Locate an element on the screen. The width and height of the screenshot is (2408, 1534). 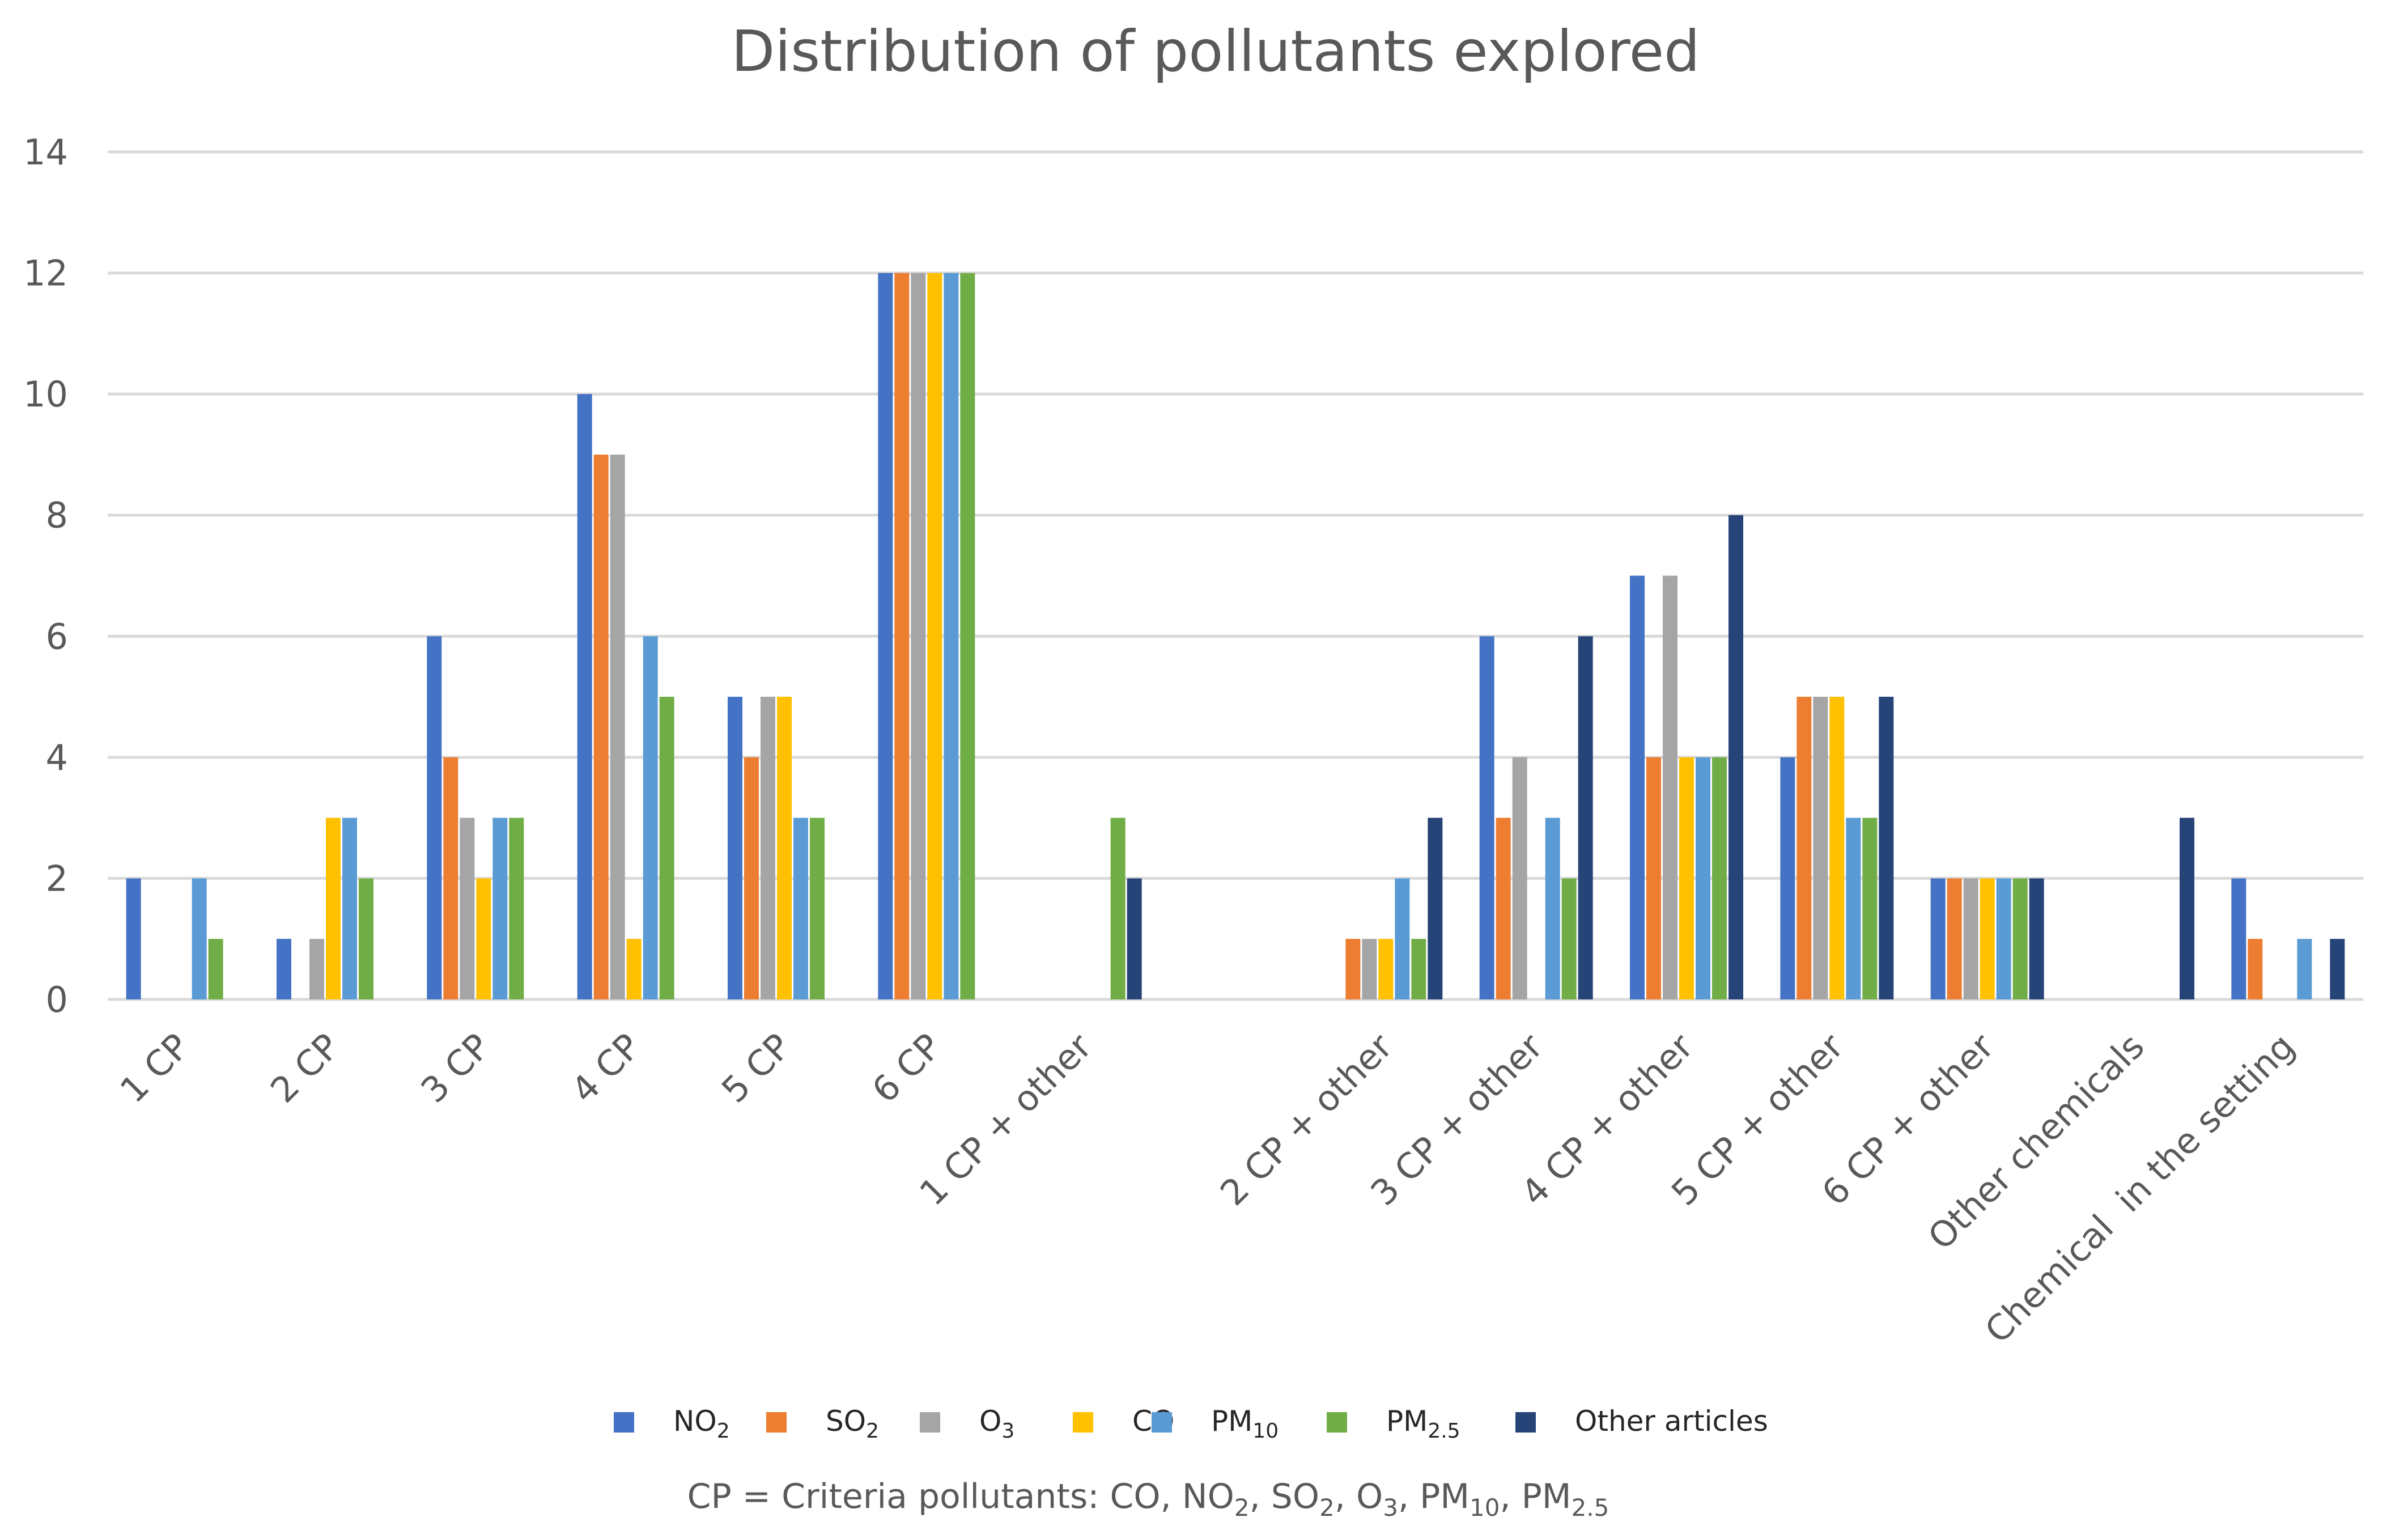
legend-item-so2: SO2 is located at coordinates (822, 1424).